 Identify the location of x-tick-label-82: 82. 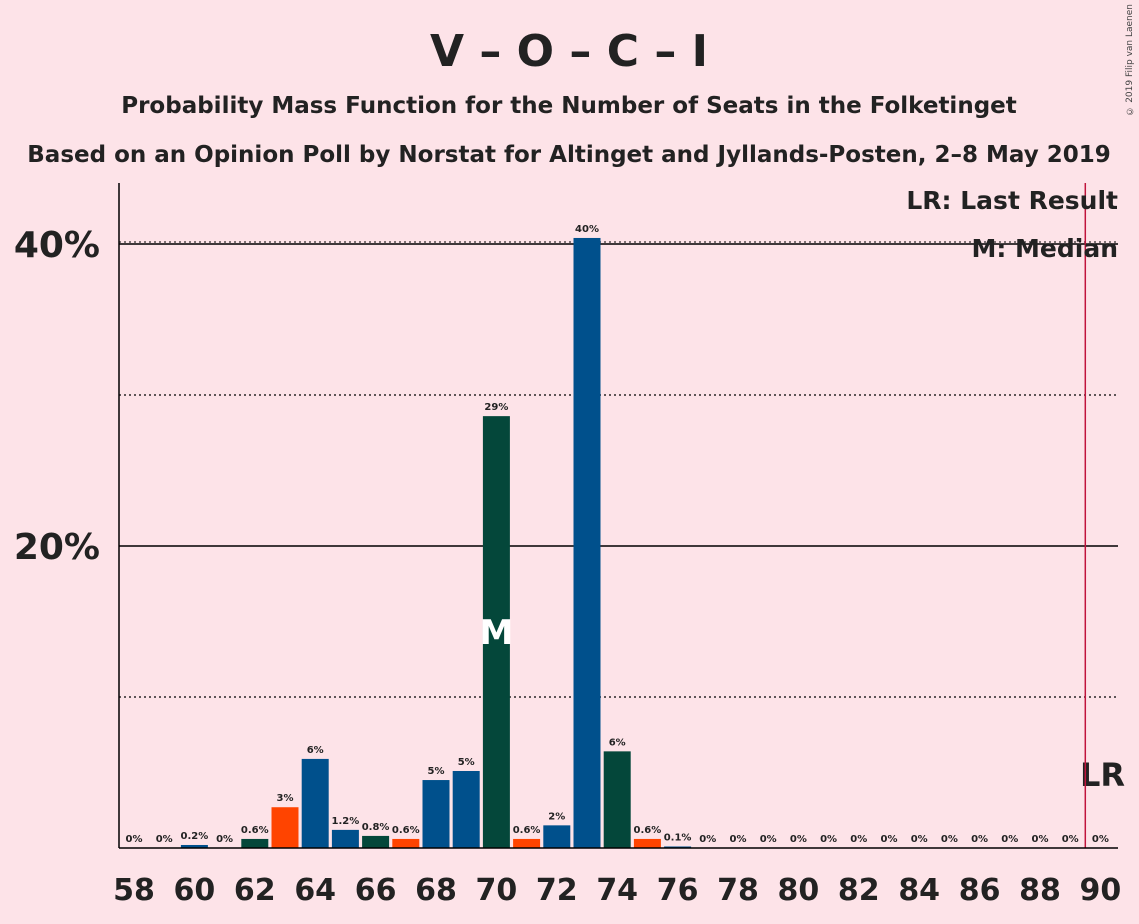
(859, 890).